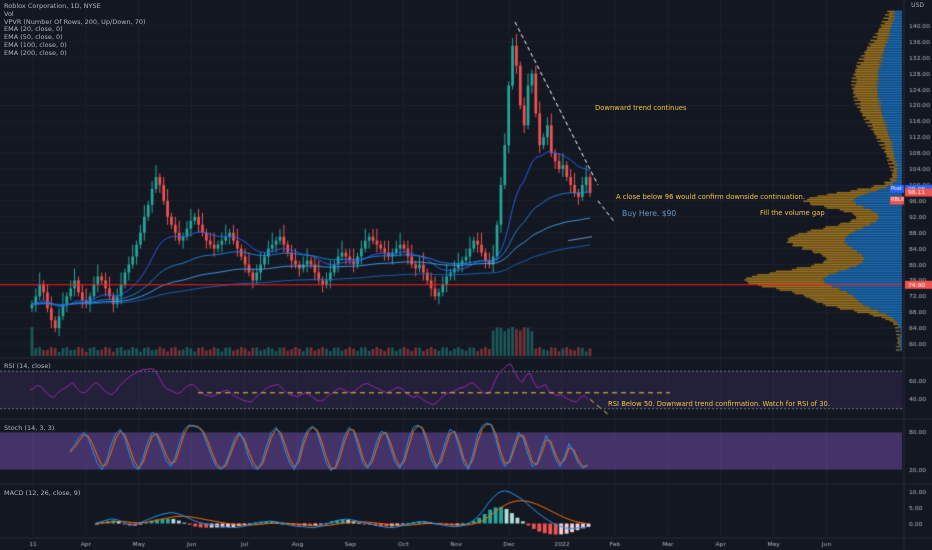 The width and height of the screenshot is (932, 550). Describe the element at coordinates (27, 366) in the screenshot. I see `rsi-pane-label: RSI (14, close)` at that location.